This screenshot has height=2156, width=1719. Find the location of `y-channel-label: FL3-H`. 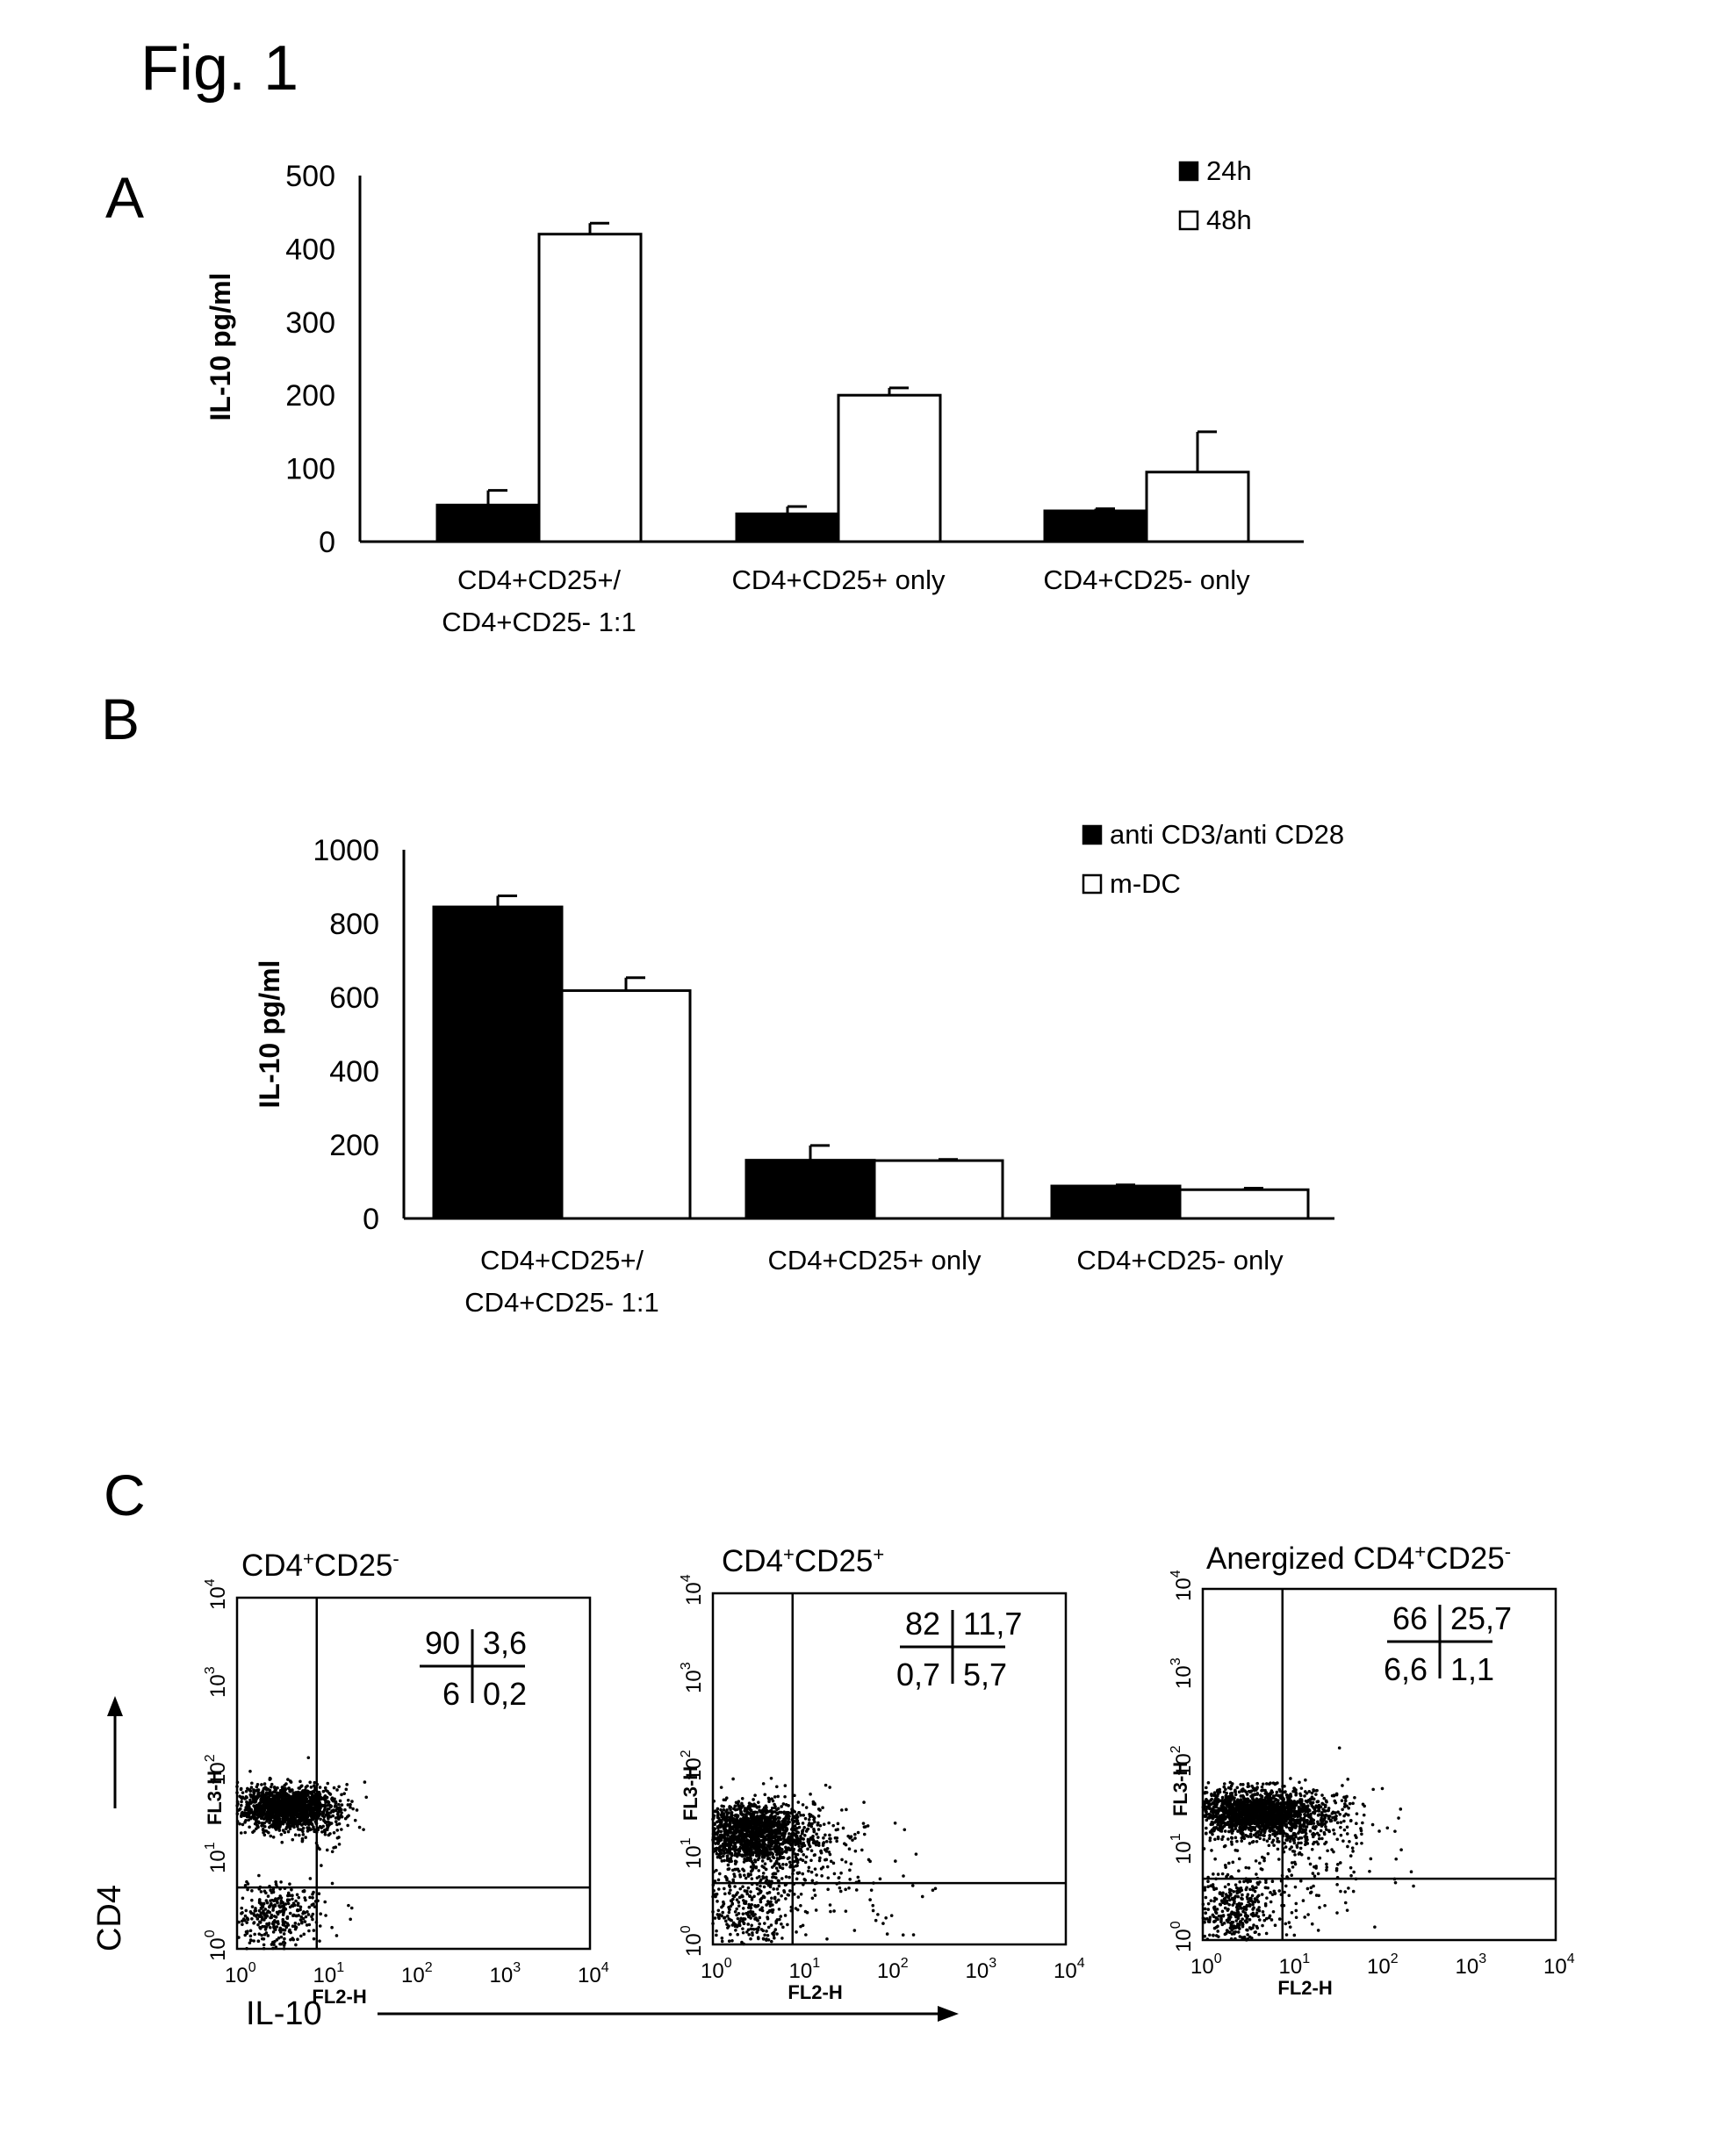

y-channel-label: FL3-H is located at coordinates (215, 1798).